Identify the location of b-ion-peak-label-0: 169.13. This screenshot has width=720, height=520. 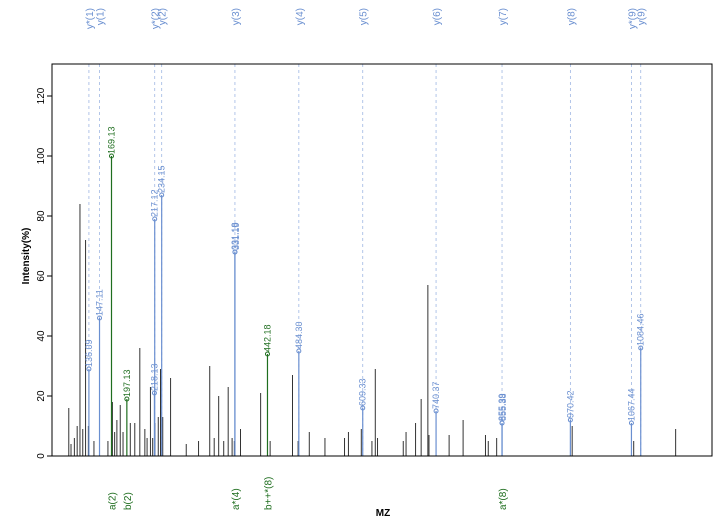
(112, 140).